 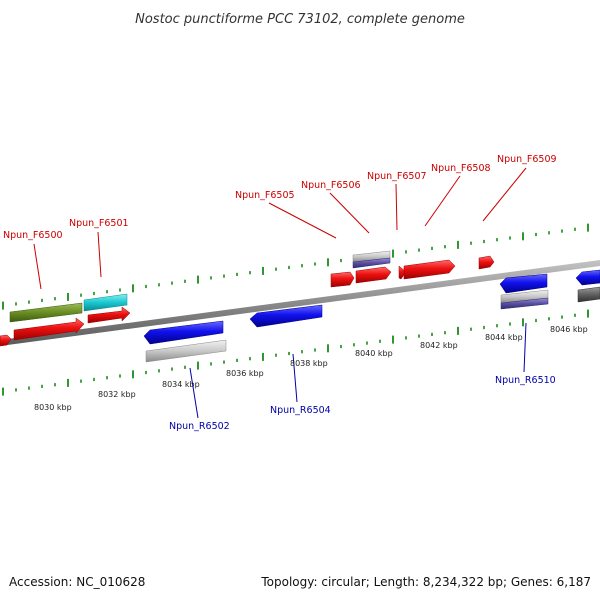 I want to click on gene-label: Npun_F6509, so click(x=527, y=159).